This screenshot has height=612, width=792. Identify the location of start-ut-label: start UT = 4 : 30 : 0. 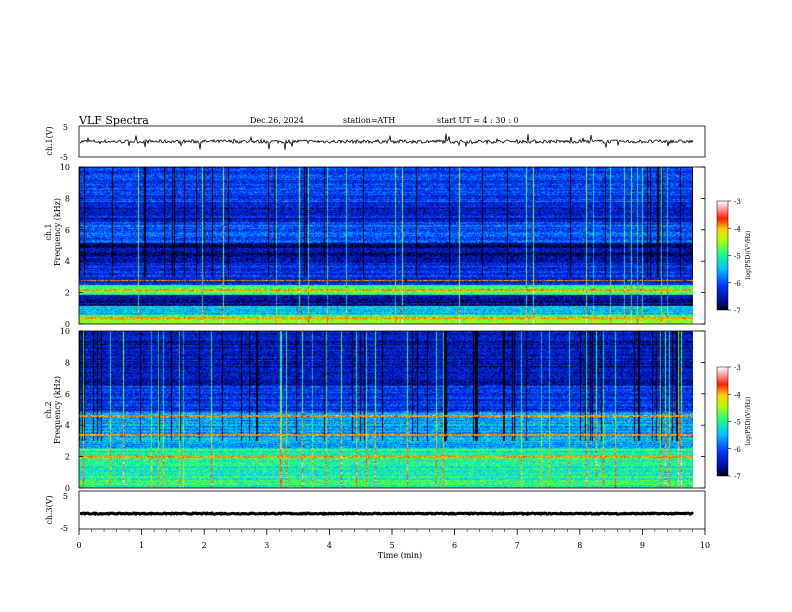
(477, 120).